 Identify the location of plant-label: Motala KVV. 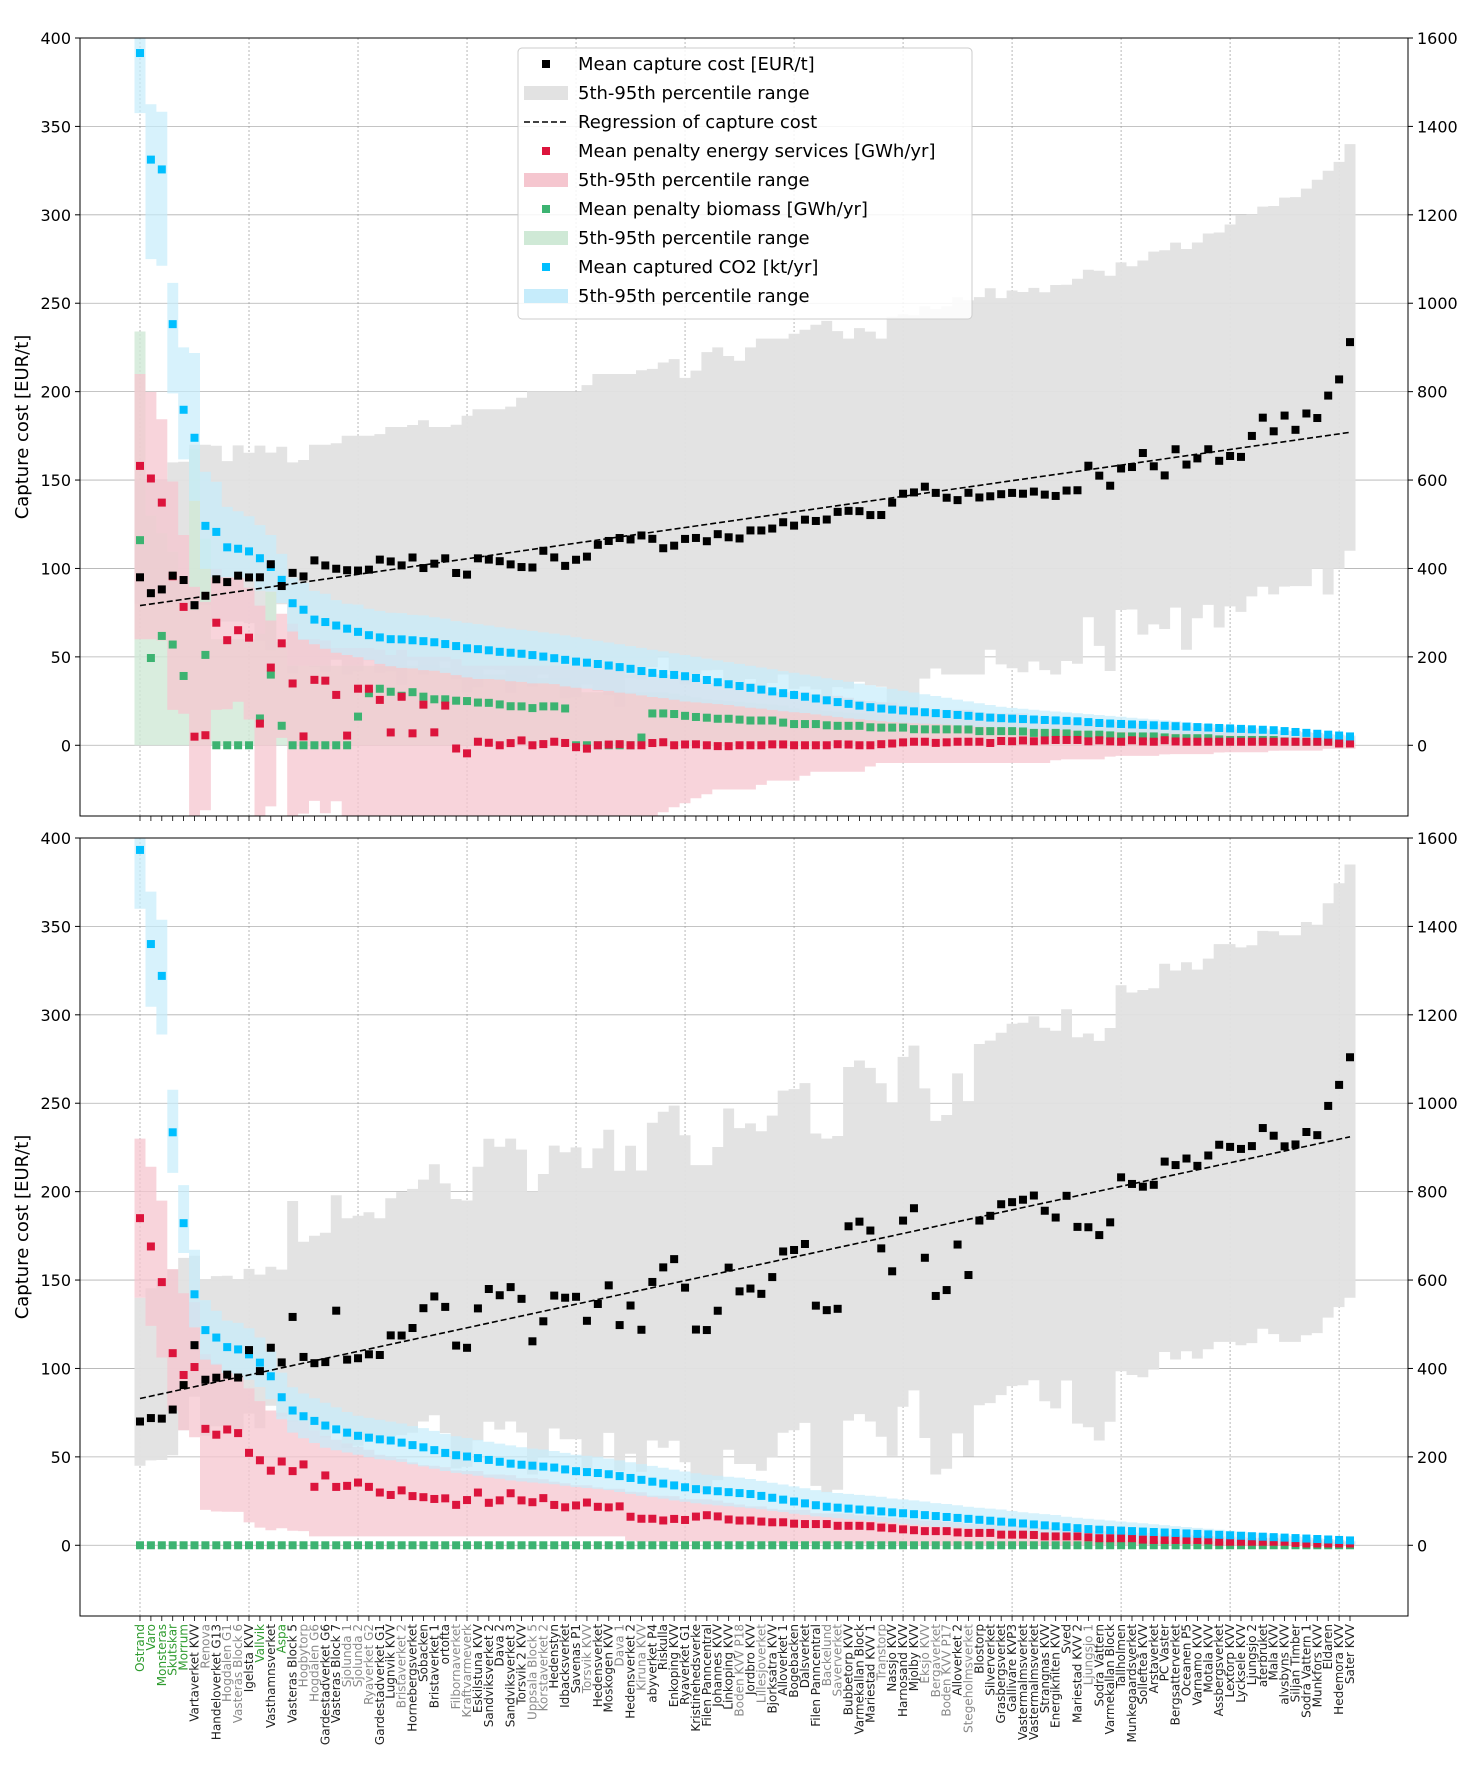
(1208, 1657).